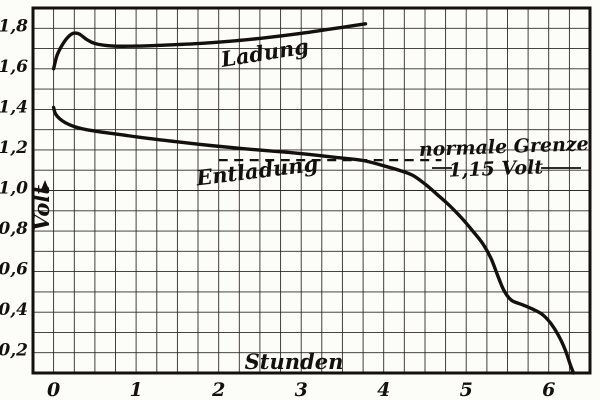 The height and width of the screenshot is (400, 600). What do you see at coordinates (14, 351) in the screenshot?
I see `y-tick-label: 0,2` at bounding box center [14, 351].